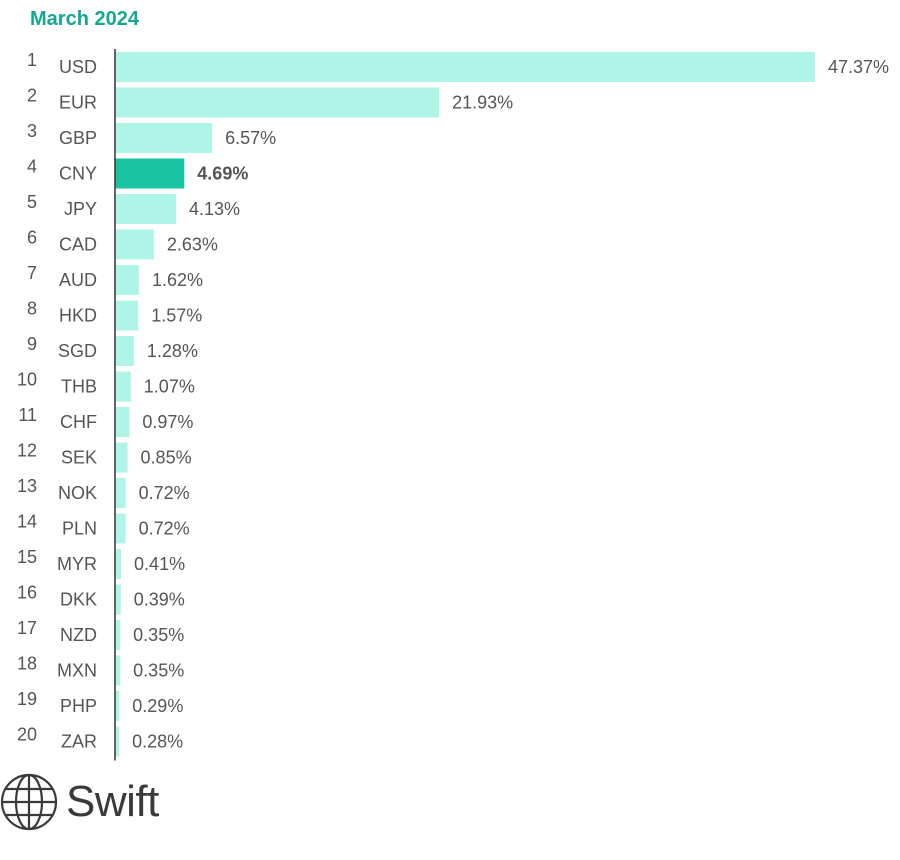 The image size is (900, 860). Describe the element at coordinates (192, 245) in the screenshot. I see `value-label: 2.63%` at that location.